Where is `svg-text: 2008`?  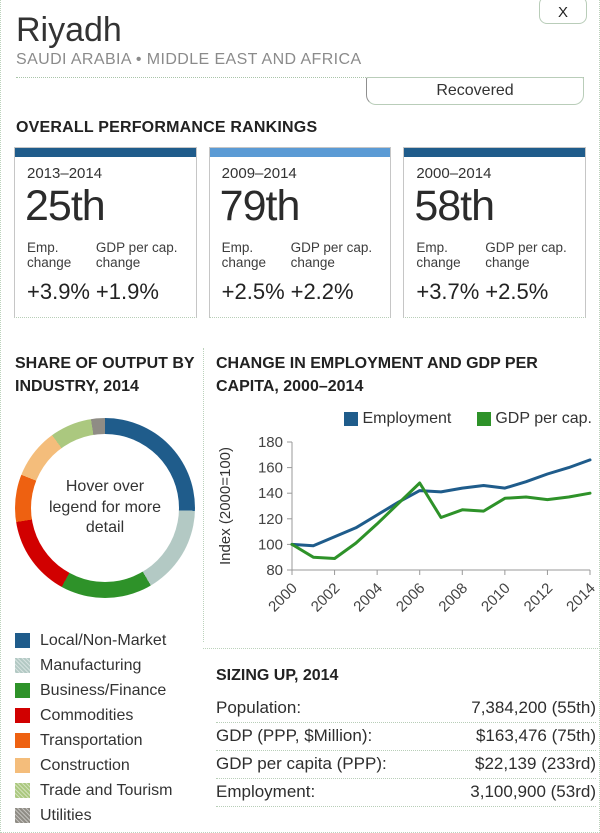
svg-text: 2008 is located at coordinates (453, 598).